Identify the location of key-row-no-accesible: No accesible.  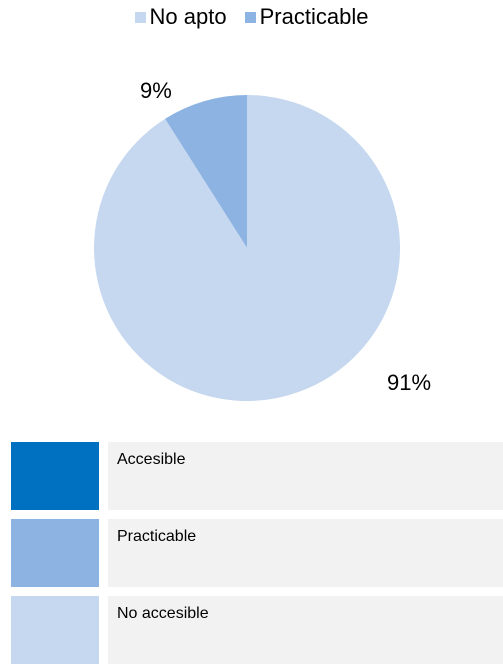
(257, 630).